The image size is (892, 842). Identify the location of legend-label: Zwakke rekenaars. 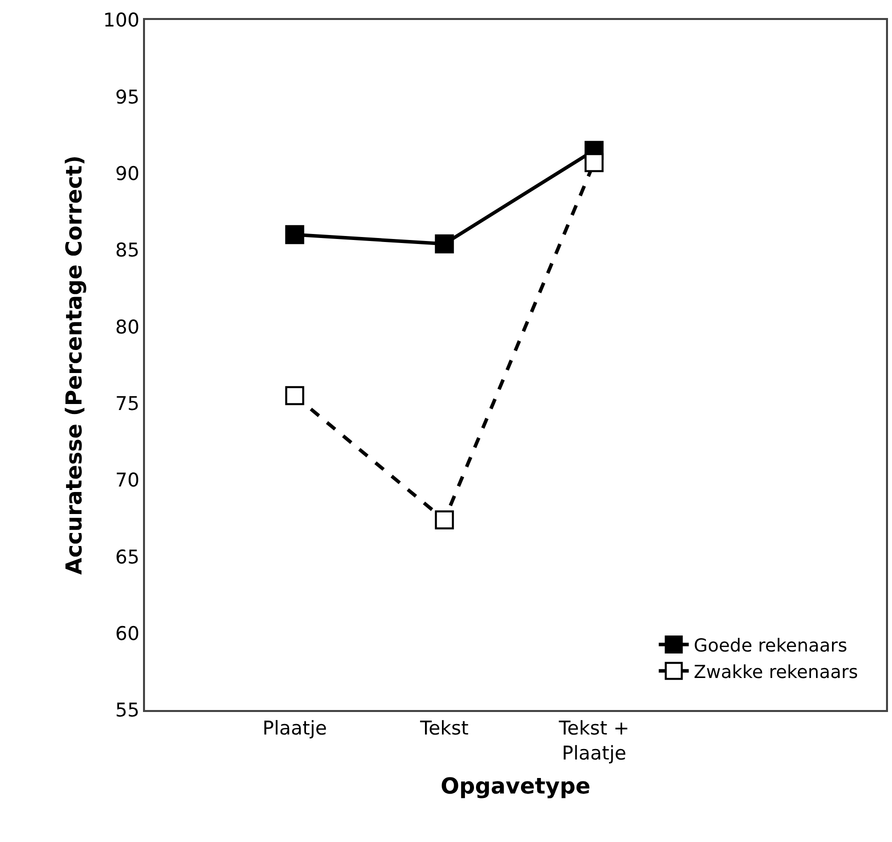
(776, 672).